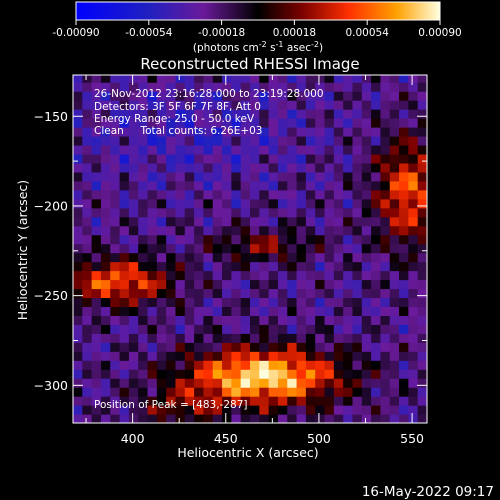 Image resolution: width=500 pixels, height=500 pixels. What do you see at coordinates (221, 33) in the screenshot?
I see `colorbar-tick-label: -0.00018` at bounding box center [221, 33].